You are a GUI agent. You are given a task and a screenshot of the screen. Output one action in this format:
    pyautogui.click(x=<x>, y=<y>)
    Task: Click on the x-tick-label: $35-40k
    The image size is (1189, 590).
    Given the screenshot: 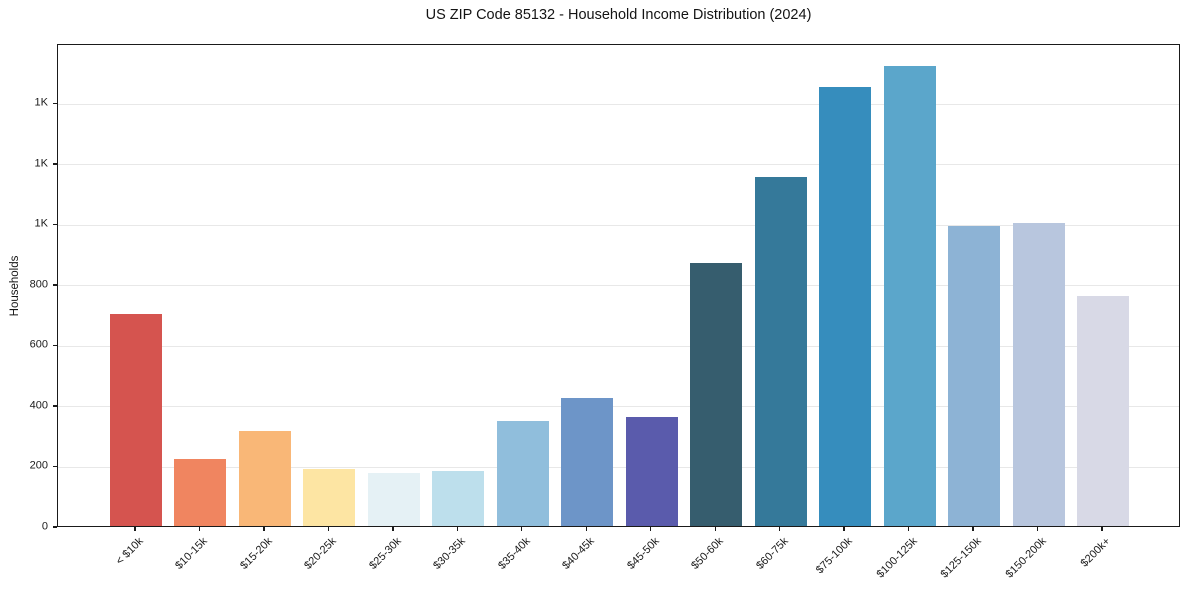 What is the action you would take?
    pyautogui.click(x=514, y=553)
    